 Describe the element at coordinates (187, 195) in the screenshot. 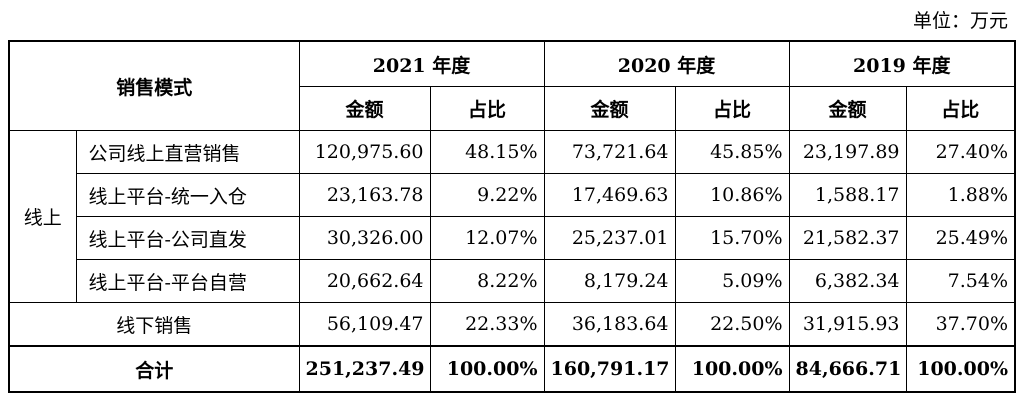

I see `row-label: 线上平台-统一入仓` at that location.